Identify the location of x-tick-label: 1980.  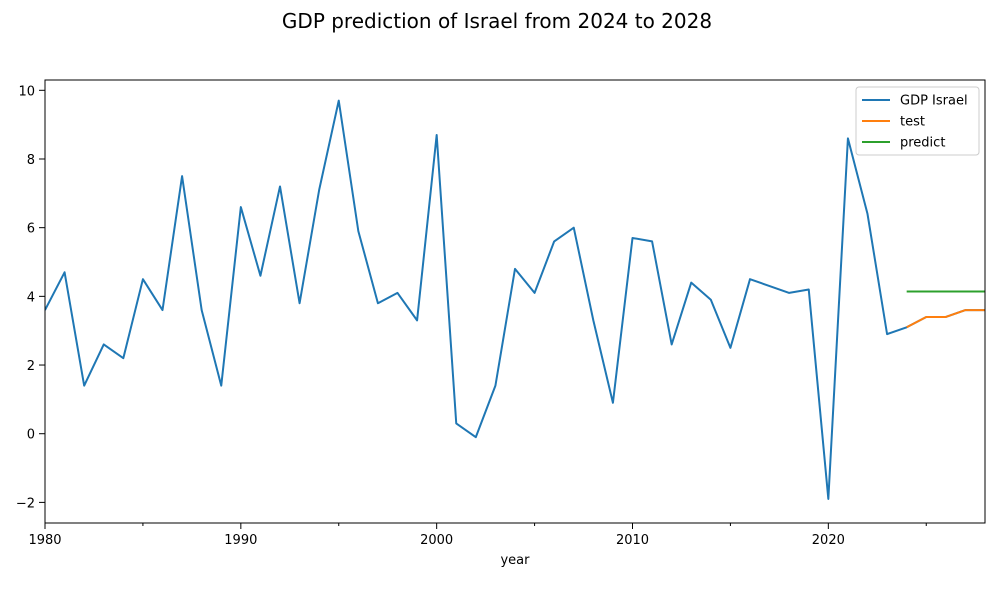
(44, 540).